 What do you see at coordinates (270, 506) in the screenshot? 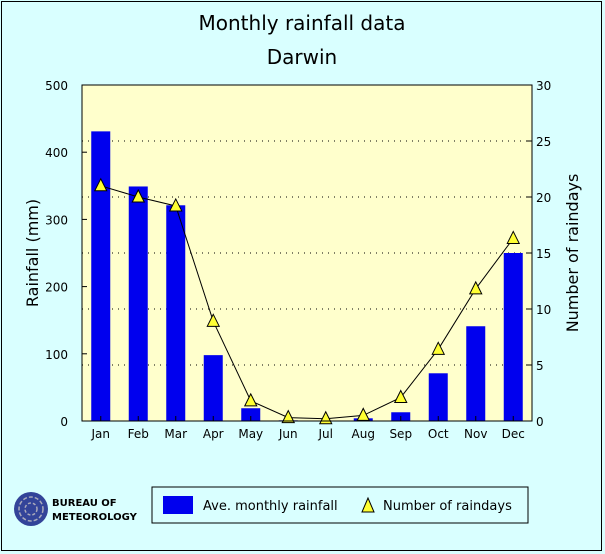
I see `legend-bar-label: Ave. monthly rainfall` at bounding box center [270, 506].